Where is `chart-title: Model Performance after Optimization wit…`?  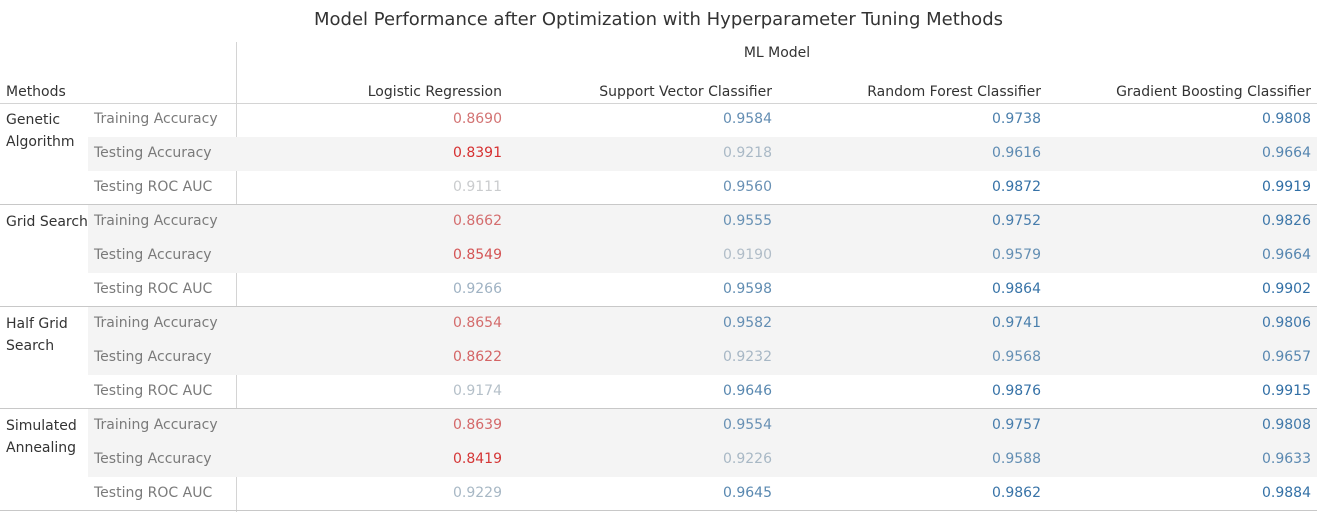 chart-title: Model Performance after Optimization wit… is located at coordinates (658, 19).